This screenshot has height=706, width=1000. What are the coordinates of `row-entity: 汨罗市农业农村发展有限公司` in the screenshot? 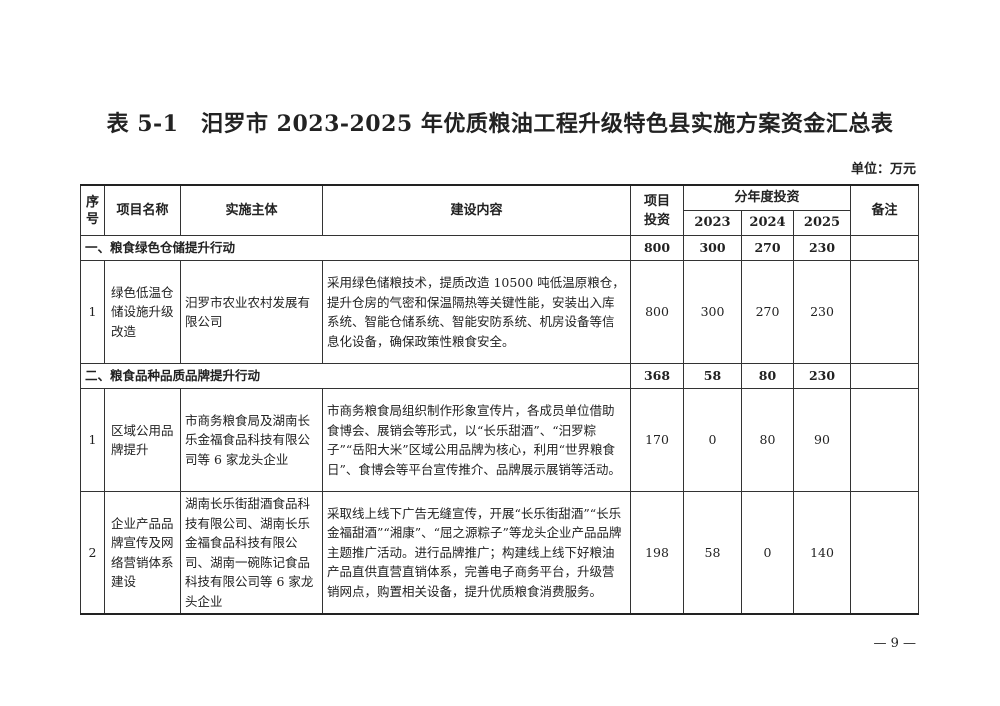 It's located at (251, 312).